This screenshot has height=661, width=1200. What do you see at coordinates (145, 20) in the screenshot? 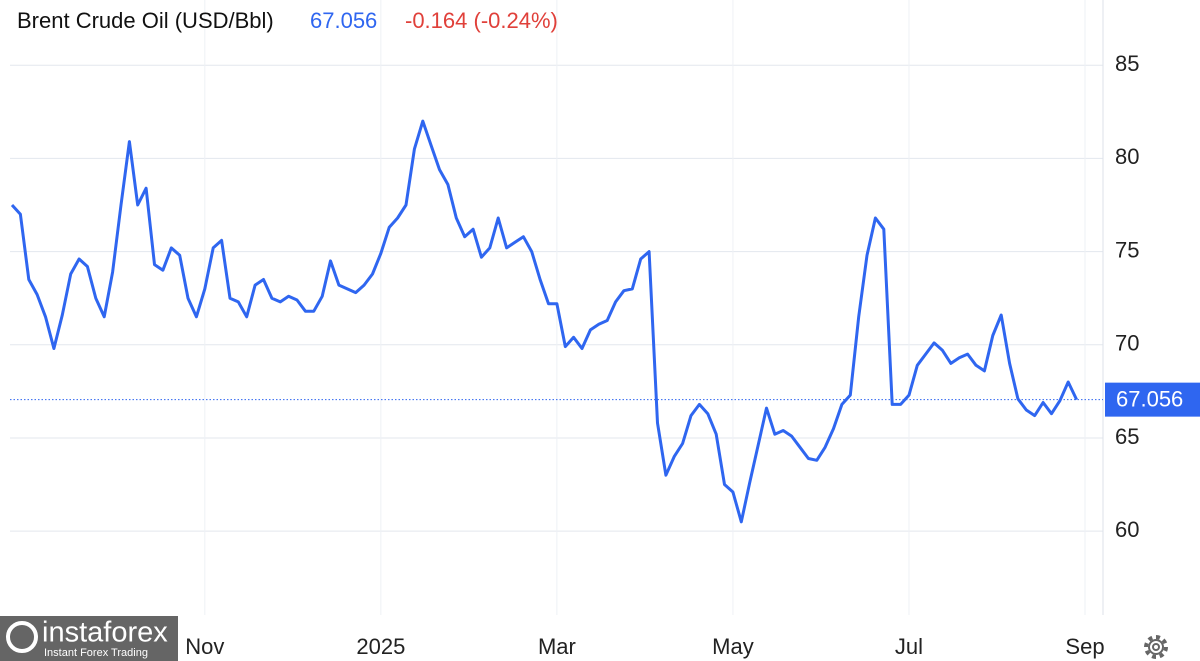
I see `chart-title: Brent Crude Oil (USD/Bbl)` at bounding box center [145, 20].